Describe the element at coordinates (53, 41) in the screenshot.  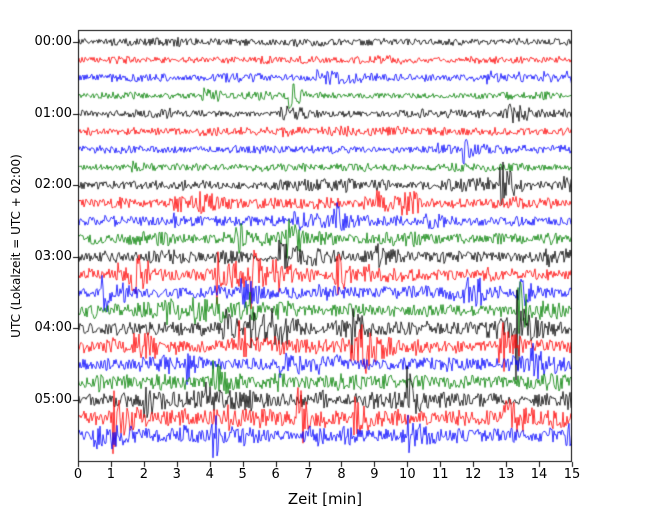
I see `y-tick-label: 00:00` at that location.